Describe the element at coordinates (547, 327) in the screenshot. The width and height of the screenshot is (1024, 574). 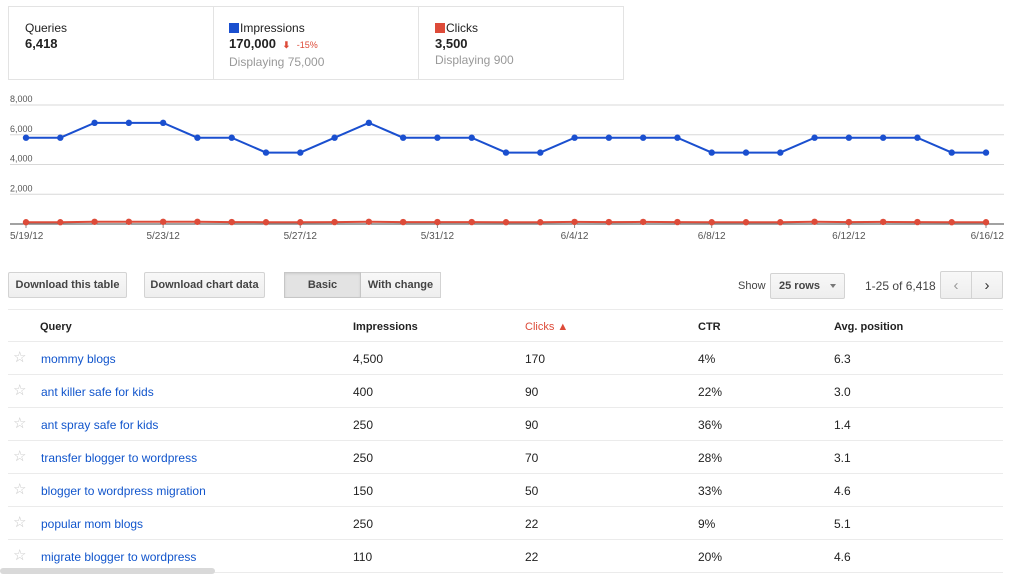
I see `column-header-clicks: Clicks ▲` at that location.